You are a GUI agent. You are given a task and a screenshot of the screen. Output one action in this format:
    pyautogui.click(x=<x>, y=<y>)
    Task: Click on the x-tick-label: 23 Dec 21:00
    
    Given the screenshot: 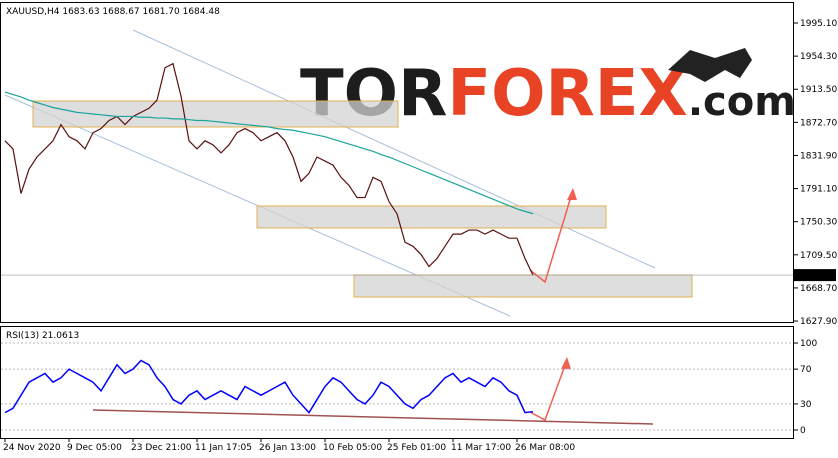 What is the action you would take?
    pyautogui.click(x=161, y=448)
    